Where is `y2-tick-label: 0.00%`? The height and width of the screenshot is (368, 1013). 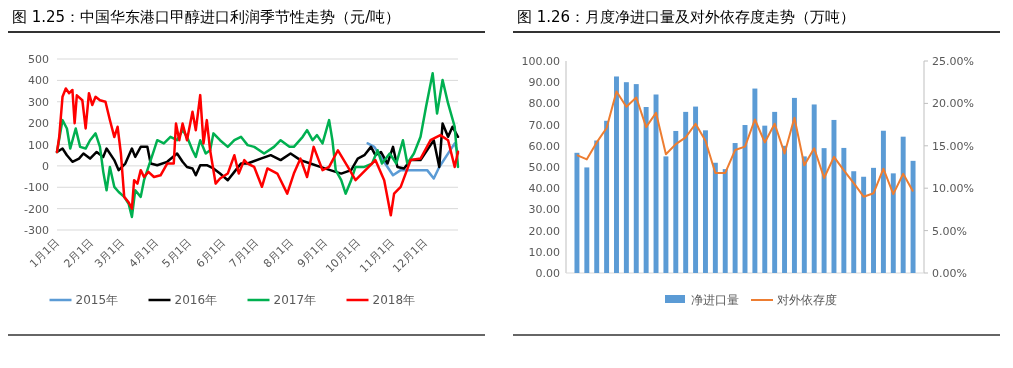 y2-tick-label: 0.00% is located at coordinates (949, 273).